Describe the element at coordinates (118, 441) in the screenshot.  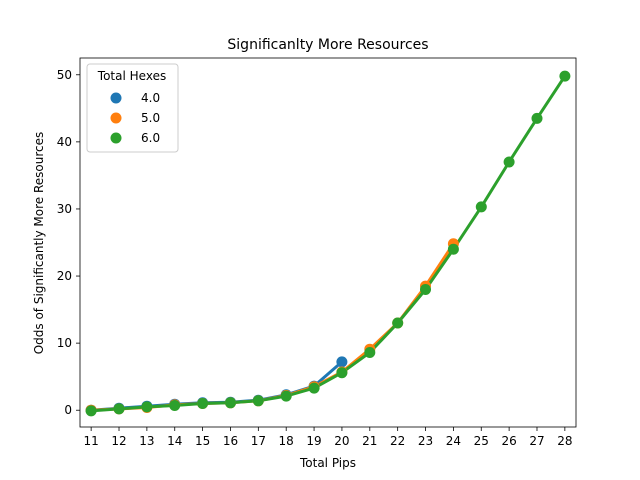
I see `x-tick-label: 12` at that location.